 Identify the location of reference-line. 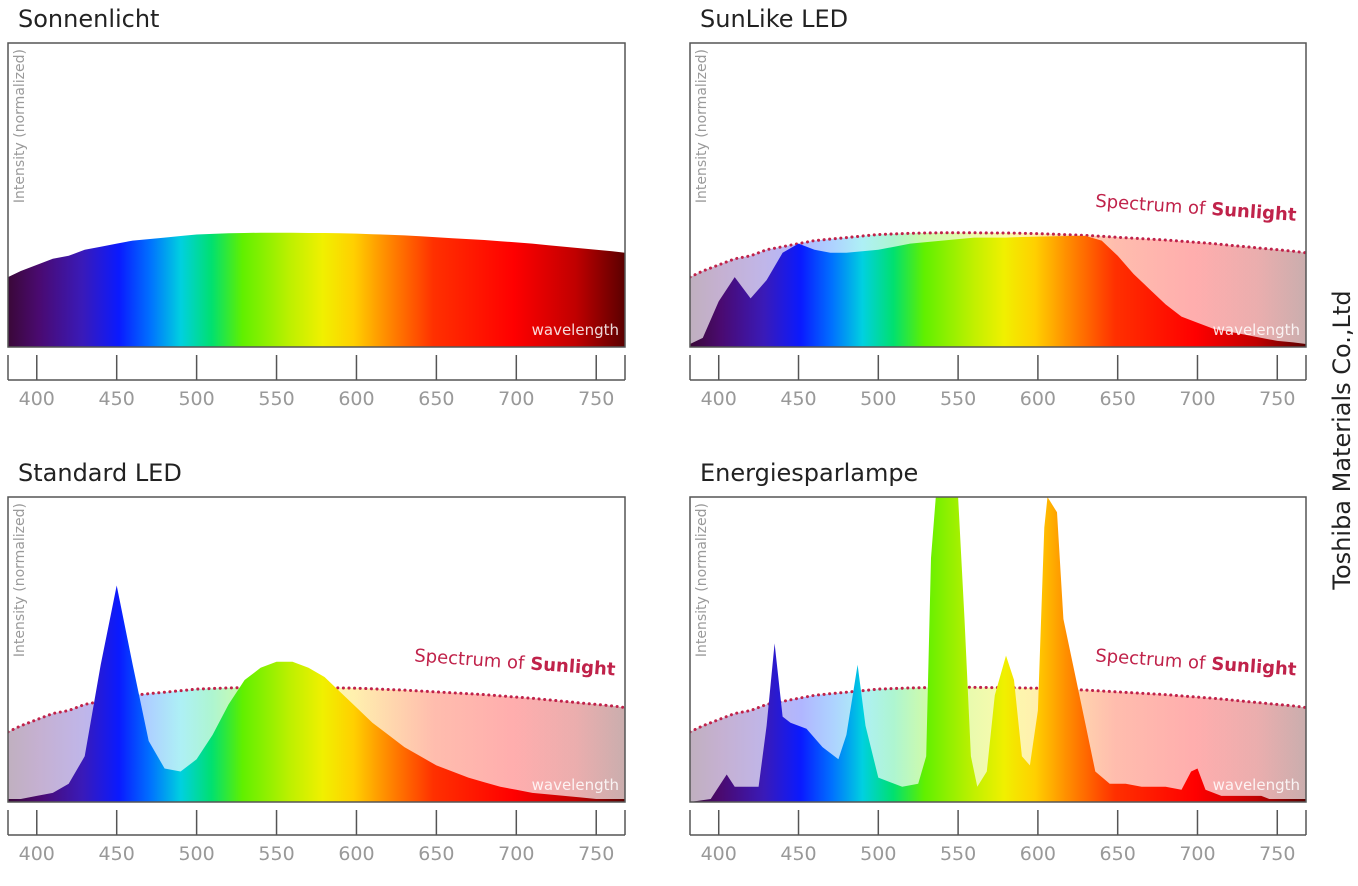
(998, 255).